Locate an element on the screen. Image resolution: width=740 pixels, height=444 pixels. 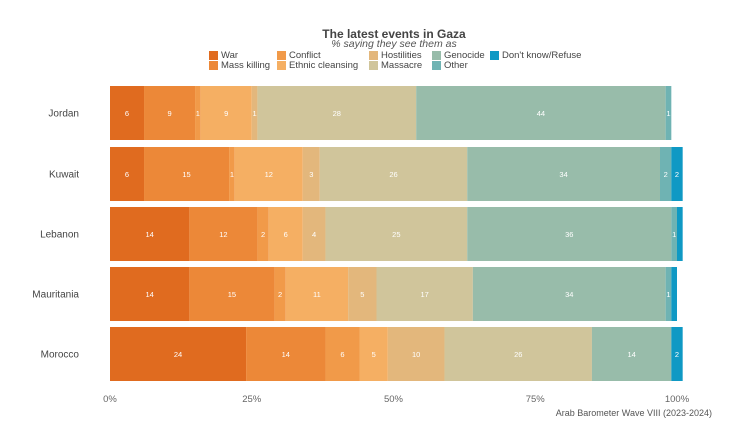
x-tick-label: 50% is located at coordinates (394, 399).